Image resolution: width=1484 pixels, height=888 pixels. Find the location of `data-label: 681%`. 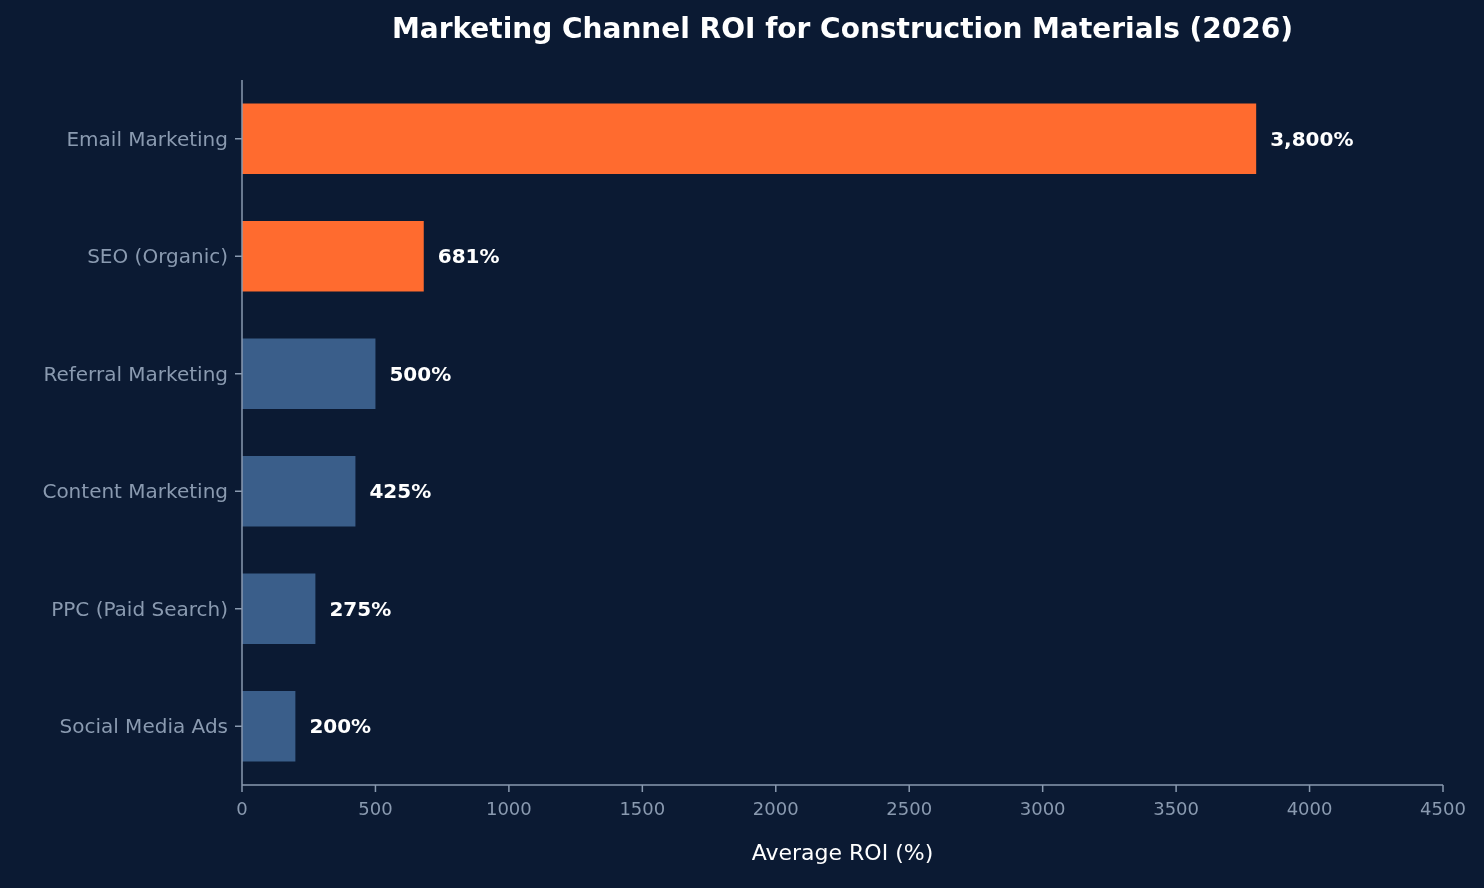

data-label: 681% is located at coordinates (468, 256).